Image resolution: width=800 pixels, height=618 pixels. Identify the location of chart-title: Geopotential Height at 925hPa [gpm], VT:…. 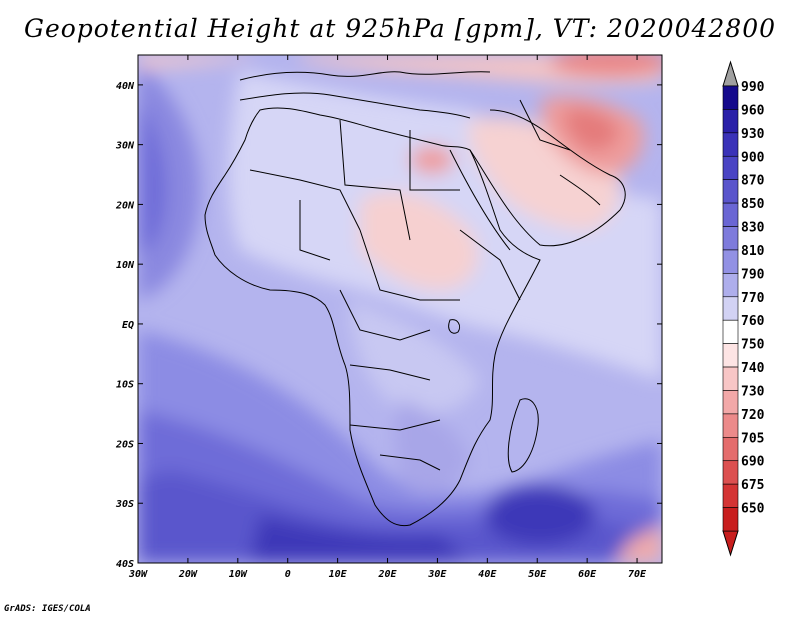
(400, 28).